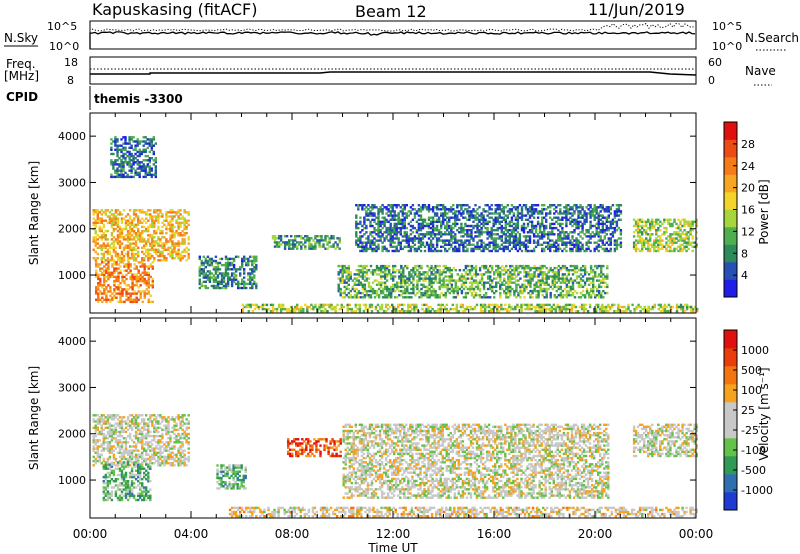 This screenshot has width=800, height=554. I want to click on nsearch-tick-top: 10^5, so click(727, 26).